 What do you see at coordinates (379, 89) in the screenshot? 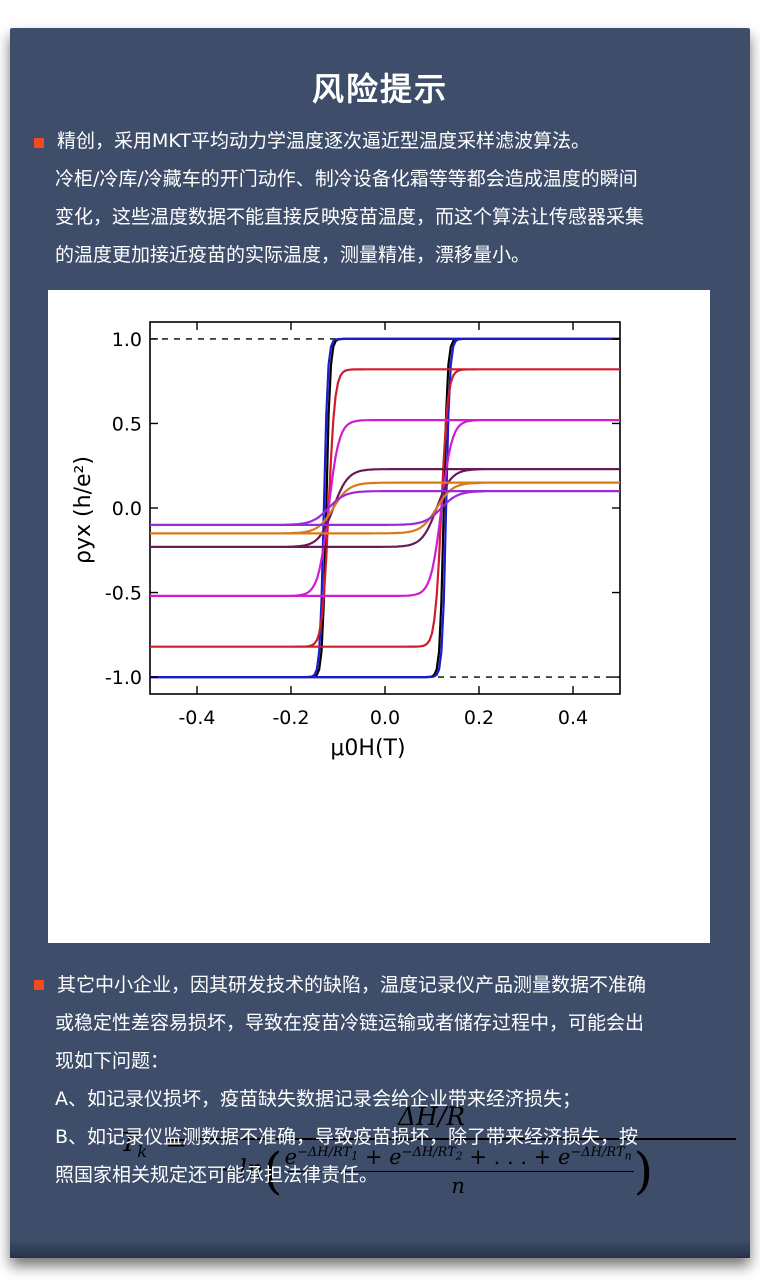
I see `page-title: 风险提示` at bounding box center [379, 89].